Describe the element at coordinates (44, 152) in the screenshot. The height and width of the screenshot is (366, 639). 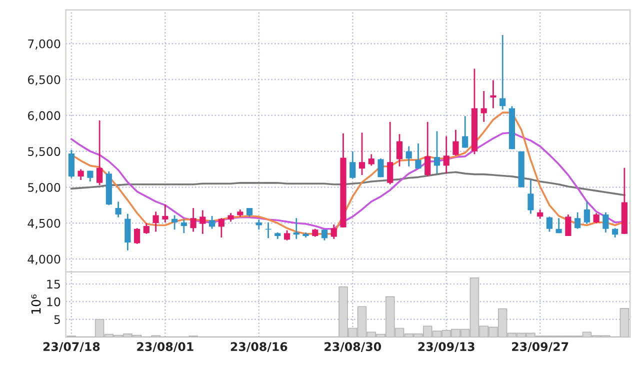
I see `y-tick-label: 5,500` at that location.